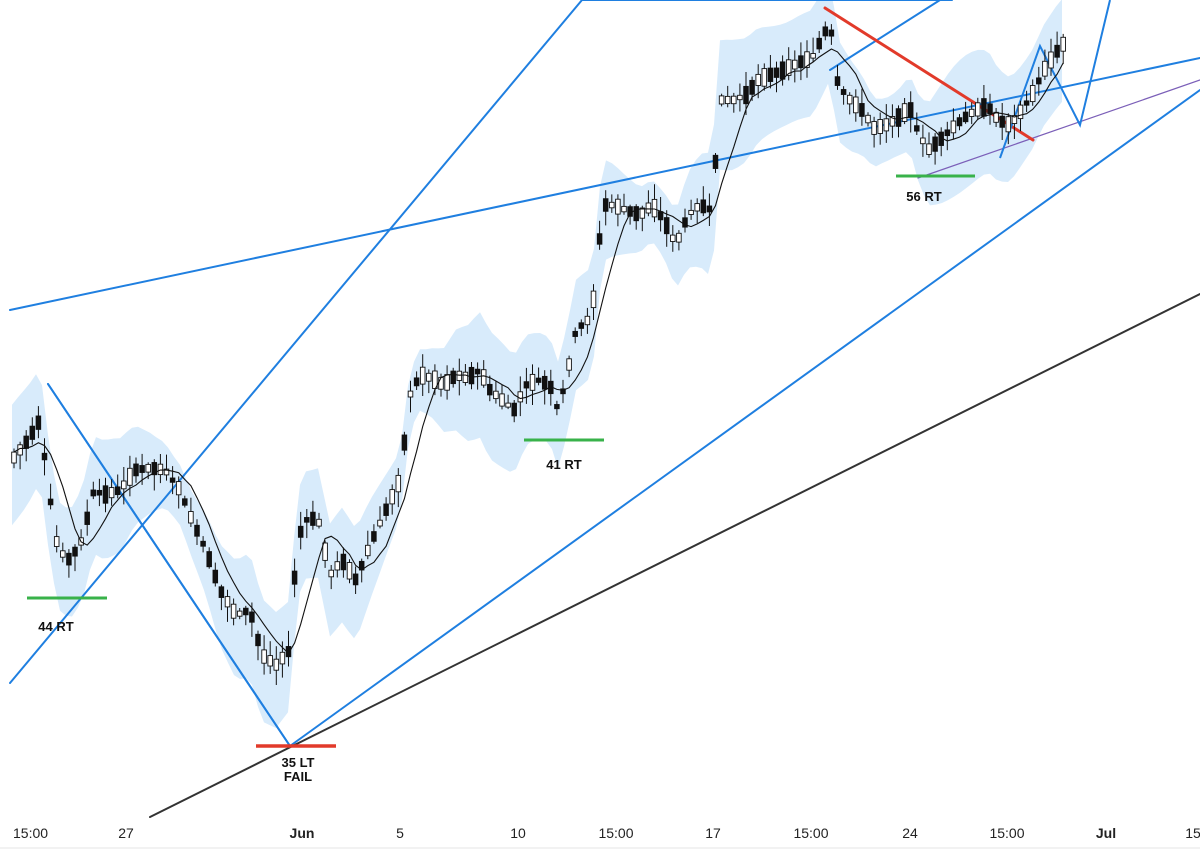 This screenshot has width=1200, height=860. Describe the element at coordinates (1058, 129) in the screenshot. I see `trendline-purple-support` at that location.